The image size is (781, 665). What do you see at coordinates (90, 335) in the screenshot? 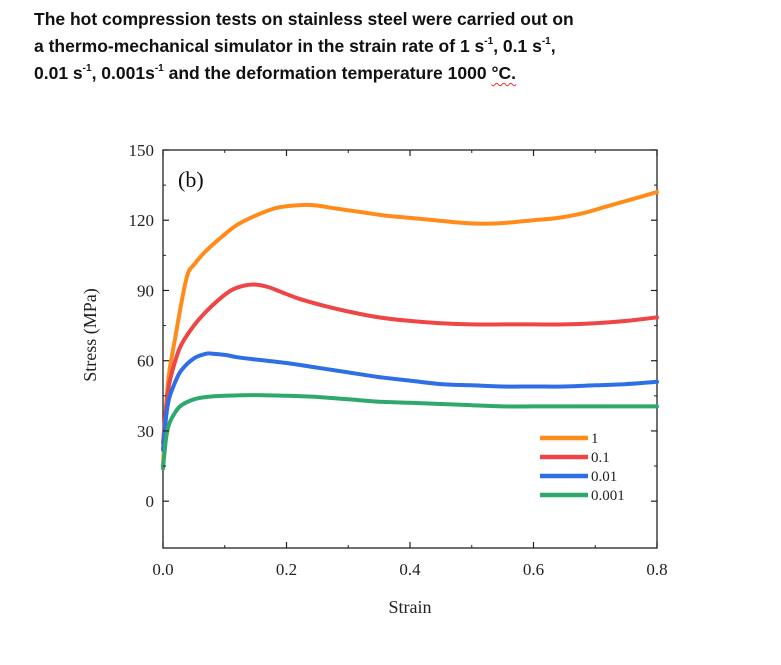
I see `y-axis-title: Stress (MPa)` at bounding box center [90, 335].